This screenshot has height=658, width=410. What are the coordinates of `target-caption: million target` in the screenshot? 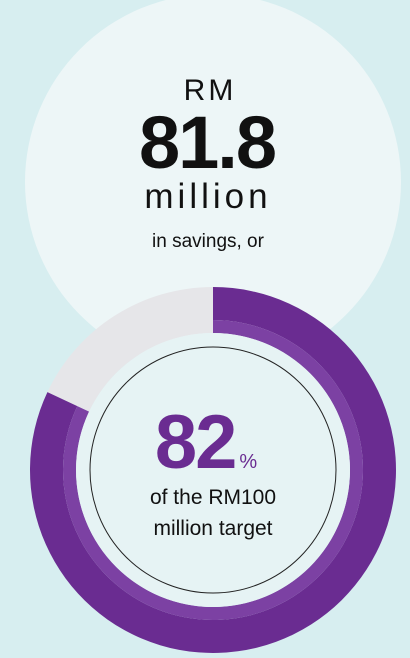 It's located at (212, 528).